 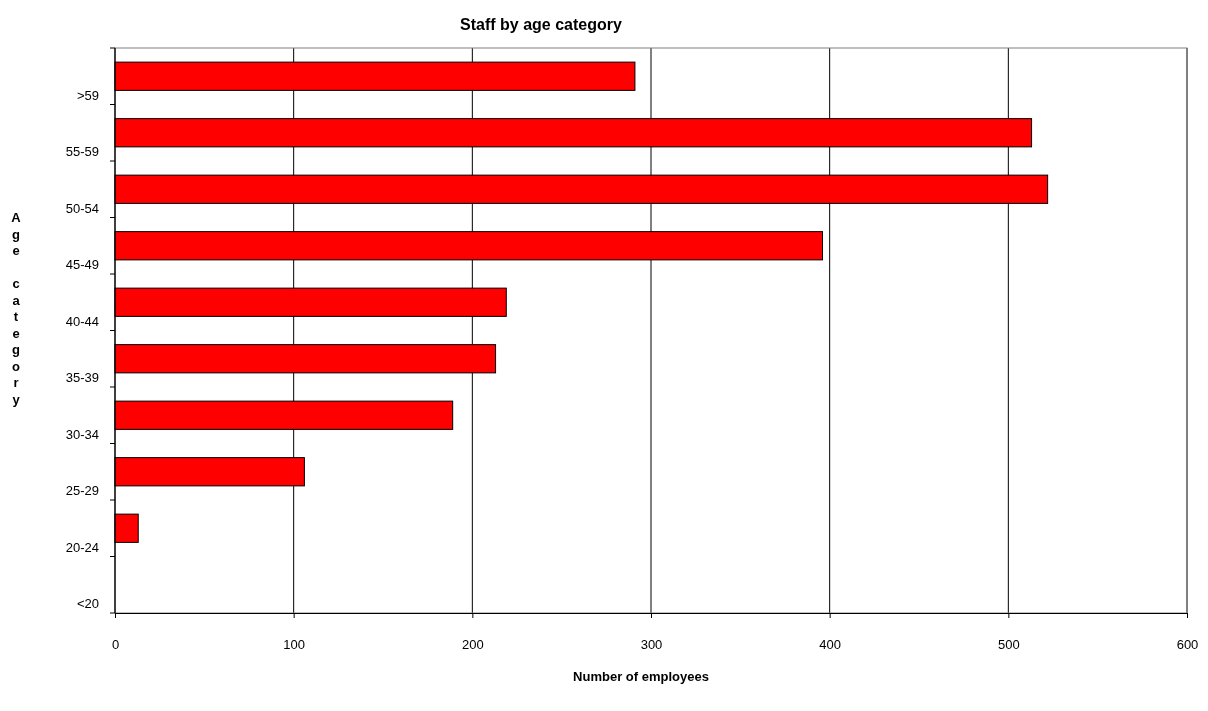 I want to click on y-tick-label: >59, so click(x=87, y=95).